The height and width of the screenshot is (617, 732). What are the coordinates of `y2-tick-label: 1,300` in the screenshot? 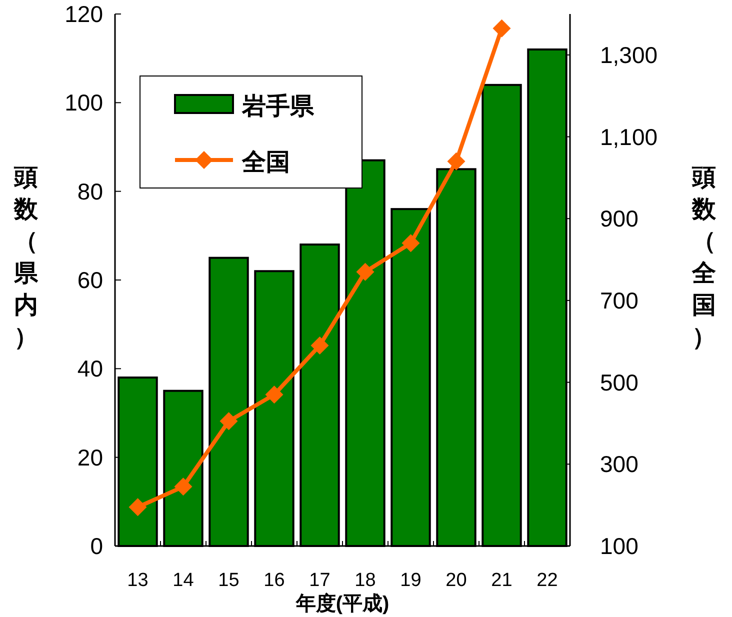 It's located at (629, 55).